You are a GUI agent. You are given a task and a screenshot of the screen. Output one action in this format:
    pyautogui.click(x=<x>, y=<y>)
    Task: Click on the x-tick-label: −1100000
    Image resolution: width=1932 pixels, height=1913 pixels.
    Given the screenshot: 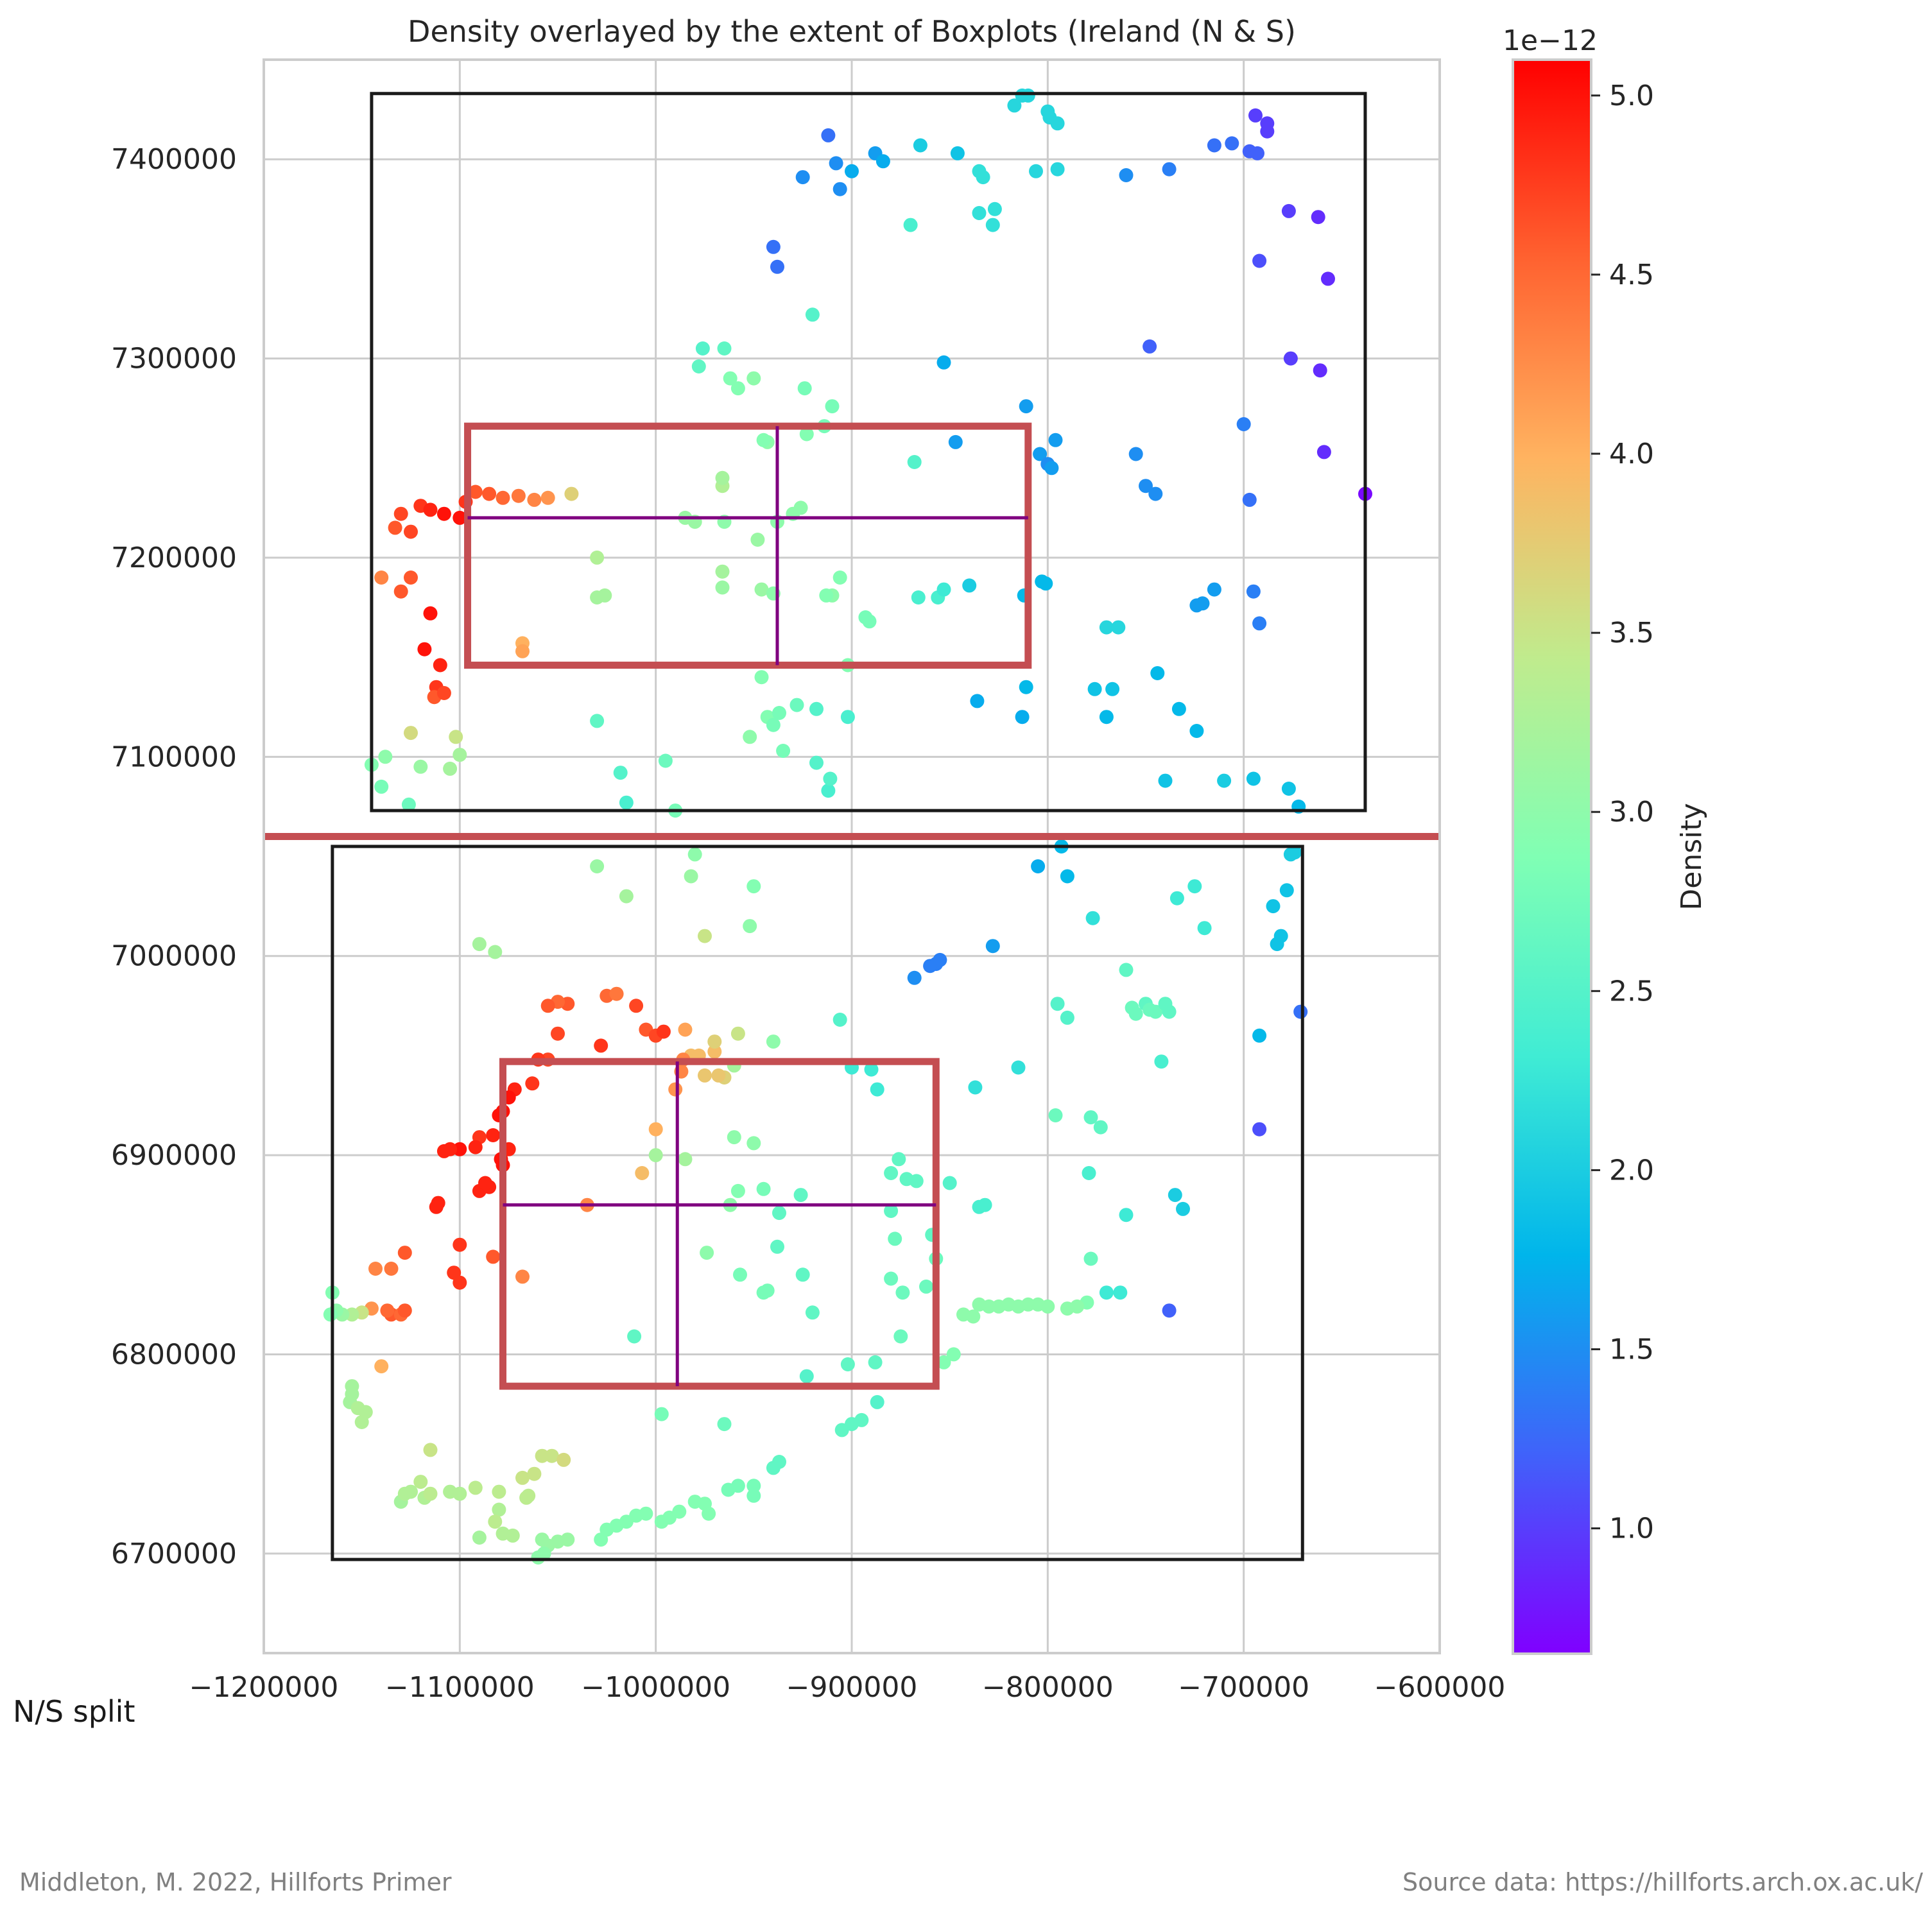 What is the action you would take?
    pyautogui.click(x=460, y=1687)
    